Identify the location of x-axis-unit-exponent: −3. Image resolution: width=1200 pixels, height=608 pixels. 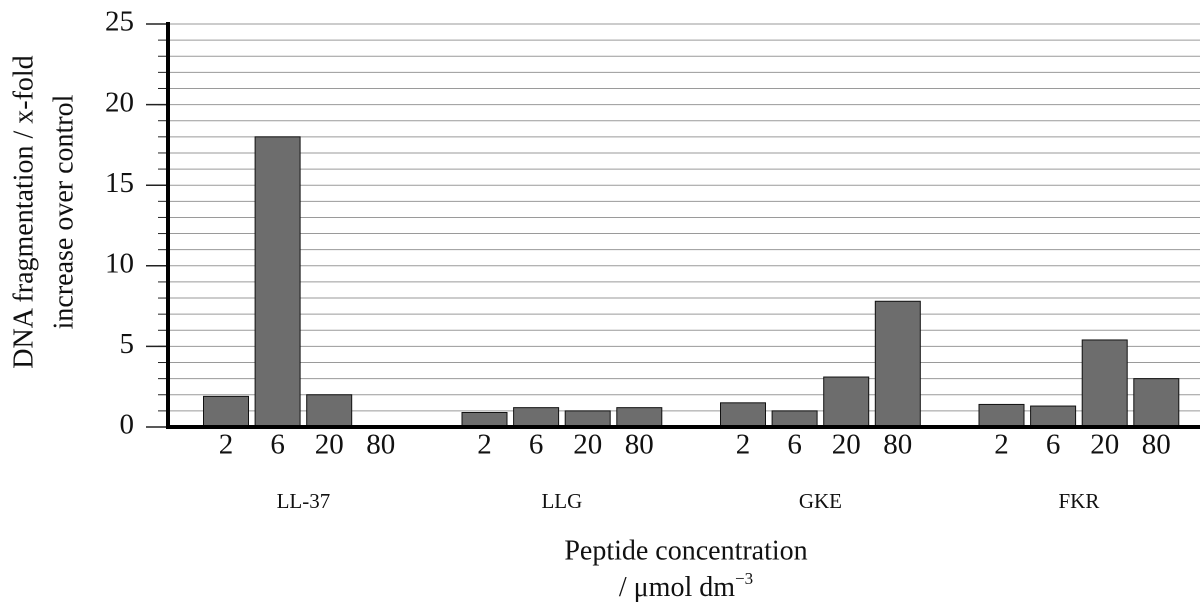
(744, 578).